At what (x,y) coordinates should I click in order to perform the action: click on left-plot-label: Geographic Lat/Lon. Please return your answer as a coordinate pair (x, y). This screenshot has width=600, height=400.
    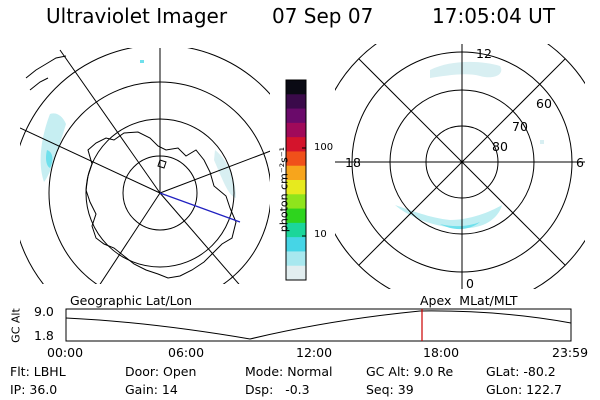
    Looking at the image, I should click on (131, 300).